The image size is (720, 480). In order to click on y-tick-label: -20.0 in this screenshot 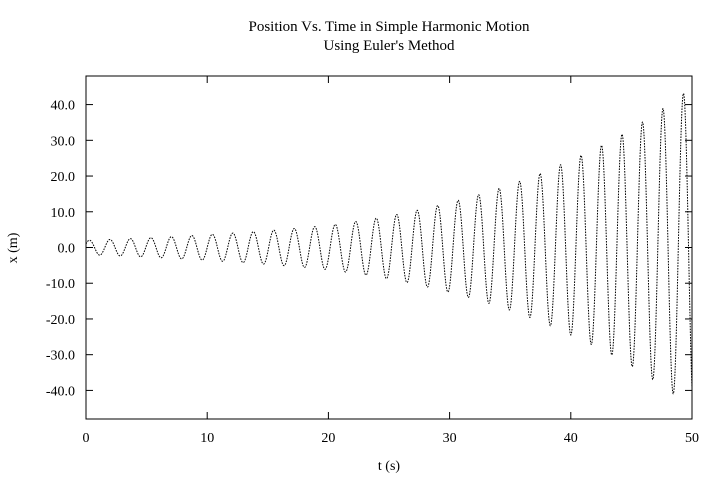, I will do `click(60, 320)`.